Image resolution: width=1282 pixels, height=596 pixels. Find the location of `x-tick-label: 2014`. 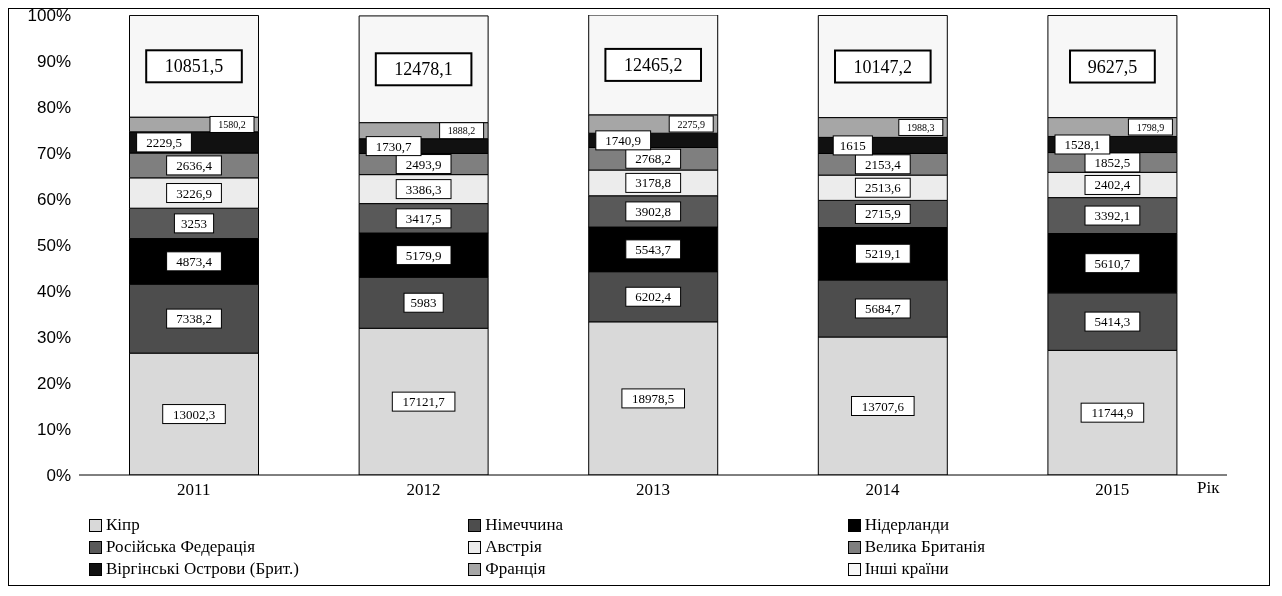

x-tick-label: 2014 is located at coordinates (883, 490).